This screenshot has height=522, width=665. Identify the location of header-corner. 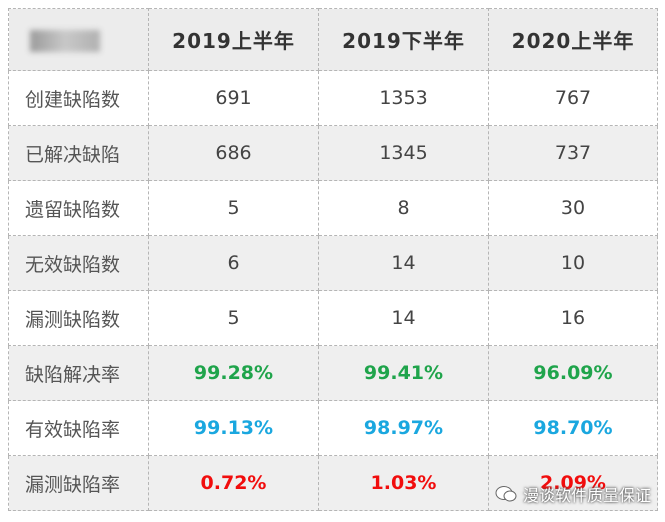
(78, 39).